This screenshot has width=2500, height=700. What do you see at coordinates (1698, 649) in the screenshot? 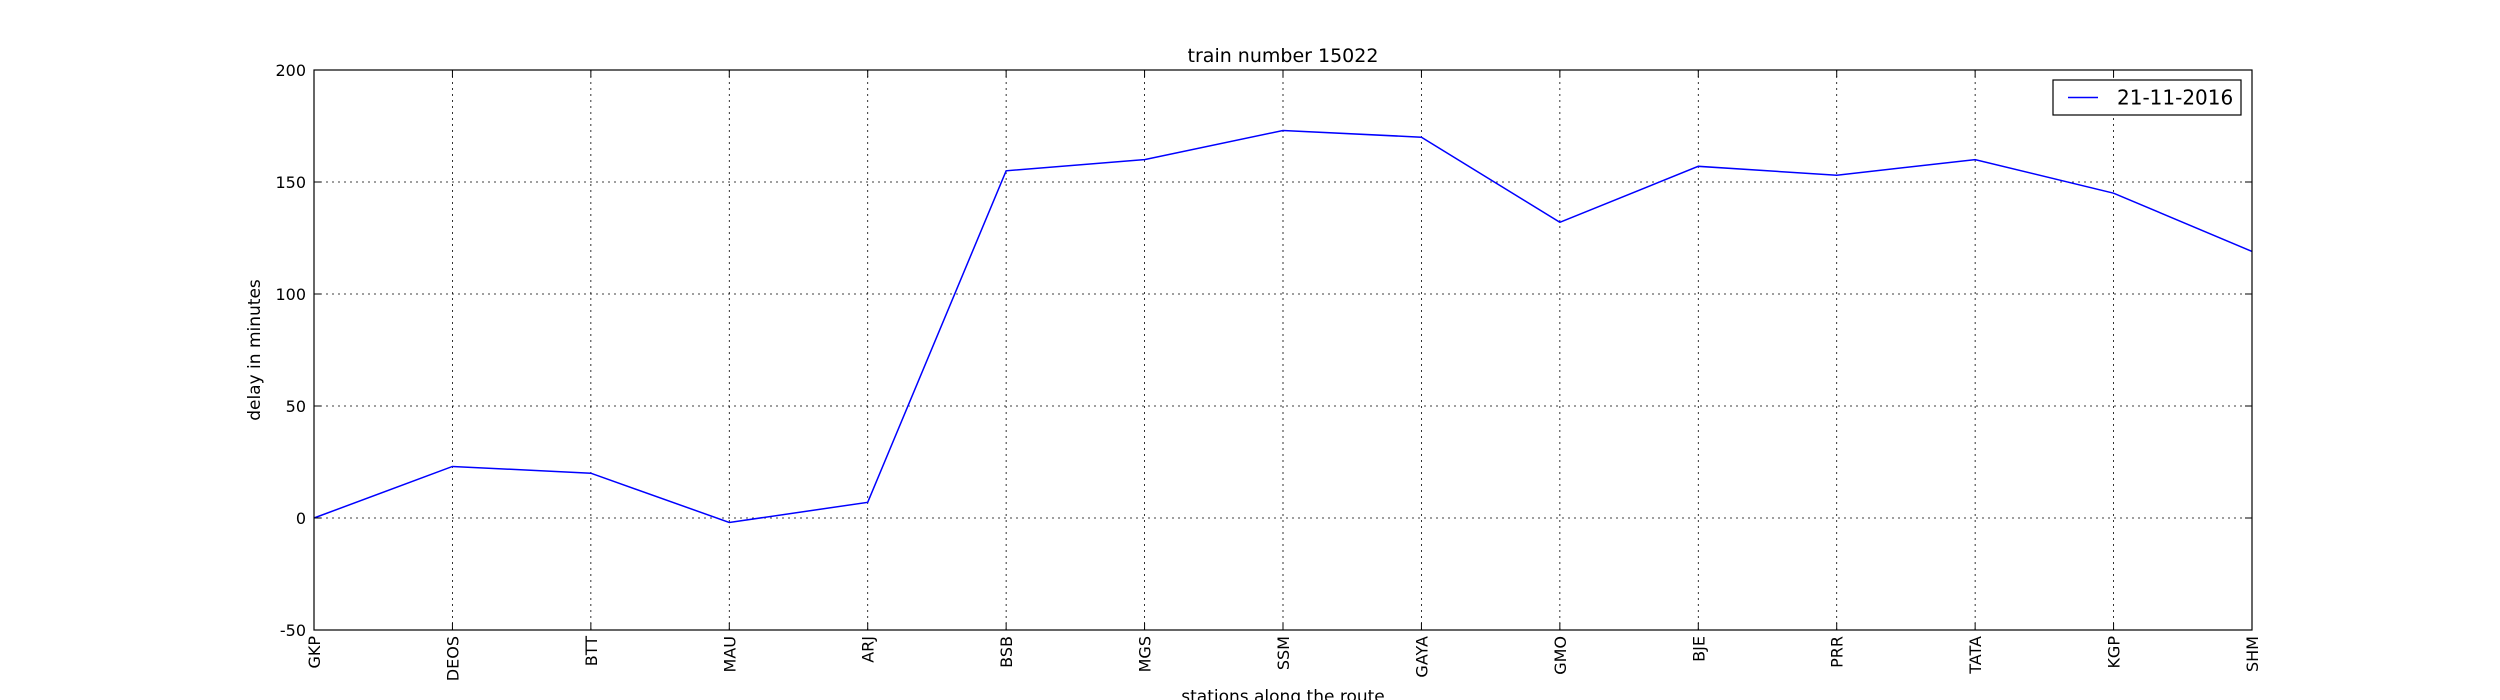
I see `x-tick-label: BJE` at bounding box center [1698, 649].